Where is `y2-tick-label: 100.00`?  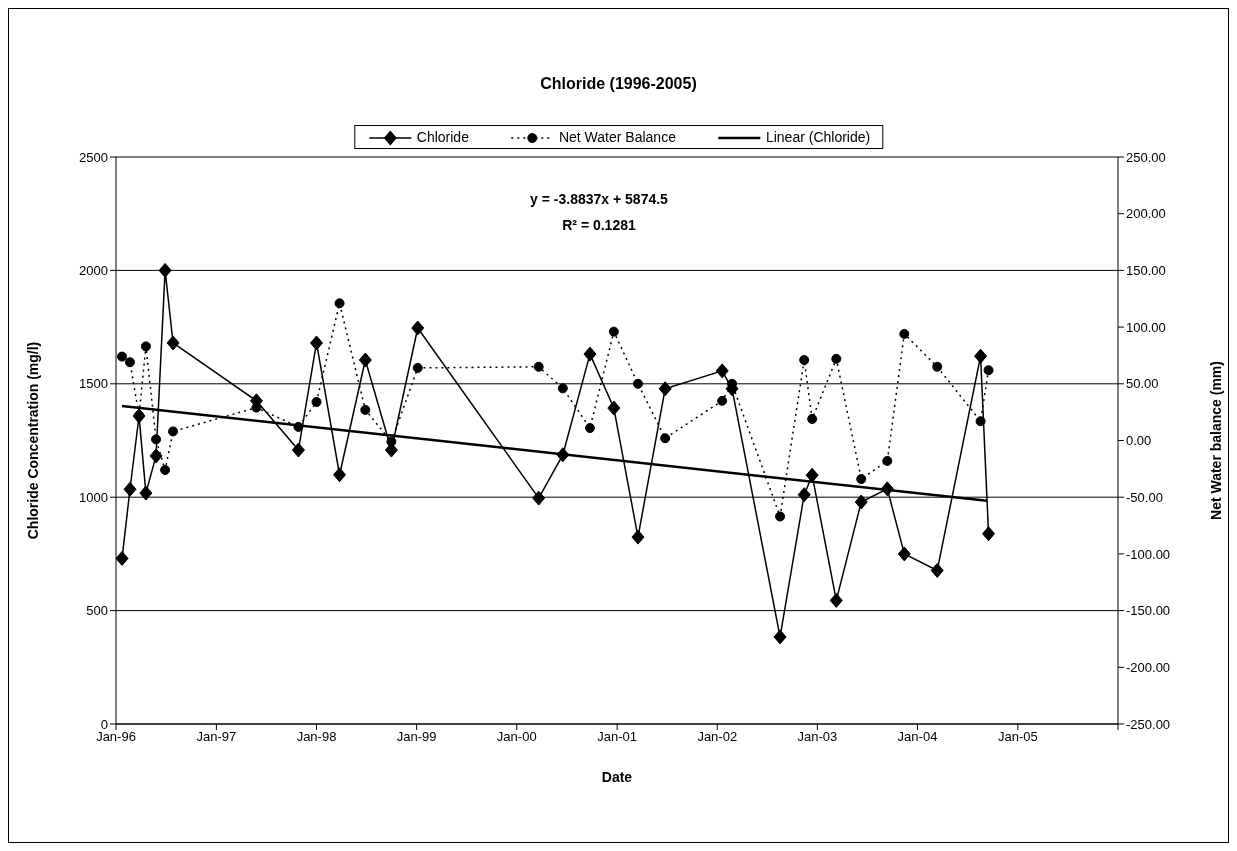 y2-tick-label: 100.00 is located at coordinates (1146, 327).